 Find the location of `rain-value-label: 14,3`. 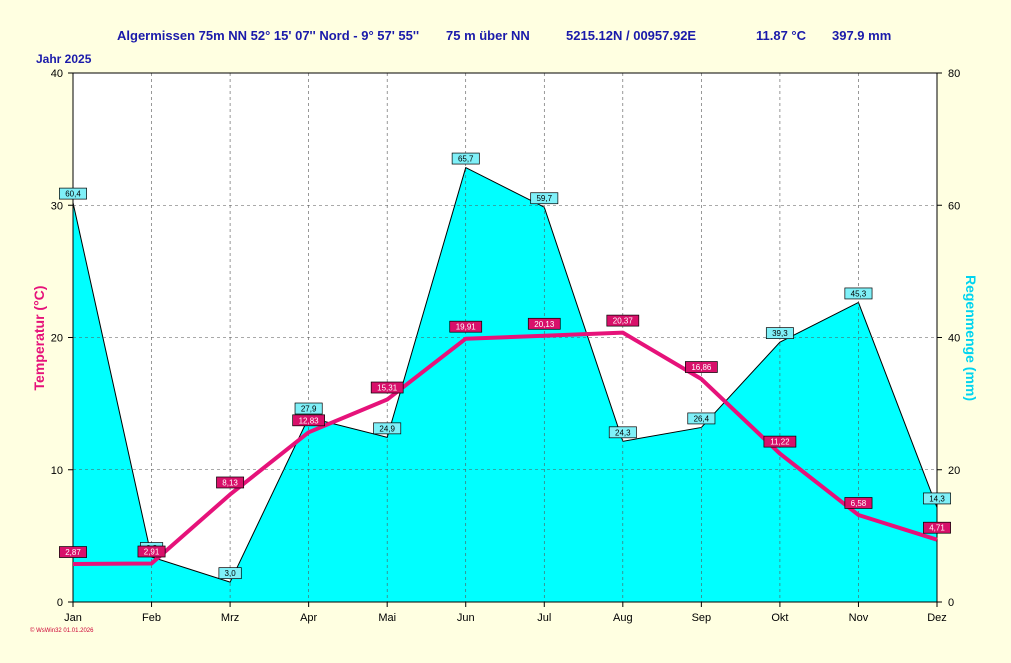

rain-value-label: 14,3 is located at coordinates (937, 498).